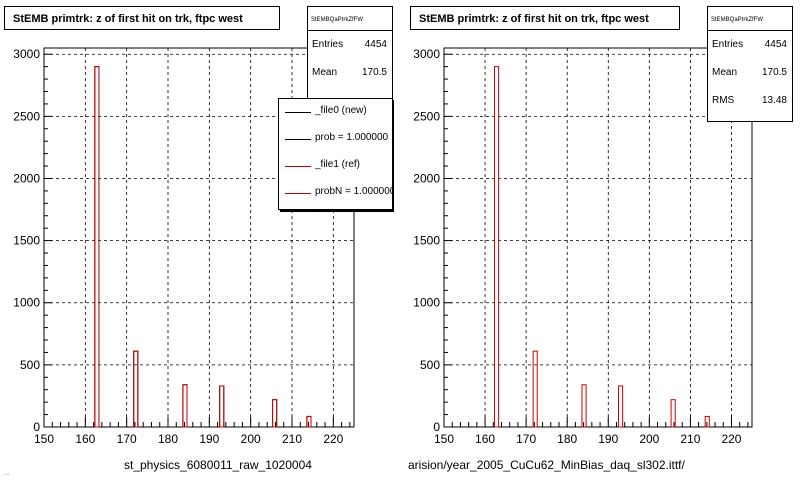 The width and height of the screenshot is (800, 480). I want to click on legend-label: prob = 1.000000, so click(352, 137).